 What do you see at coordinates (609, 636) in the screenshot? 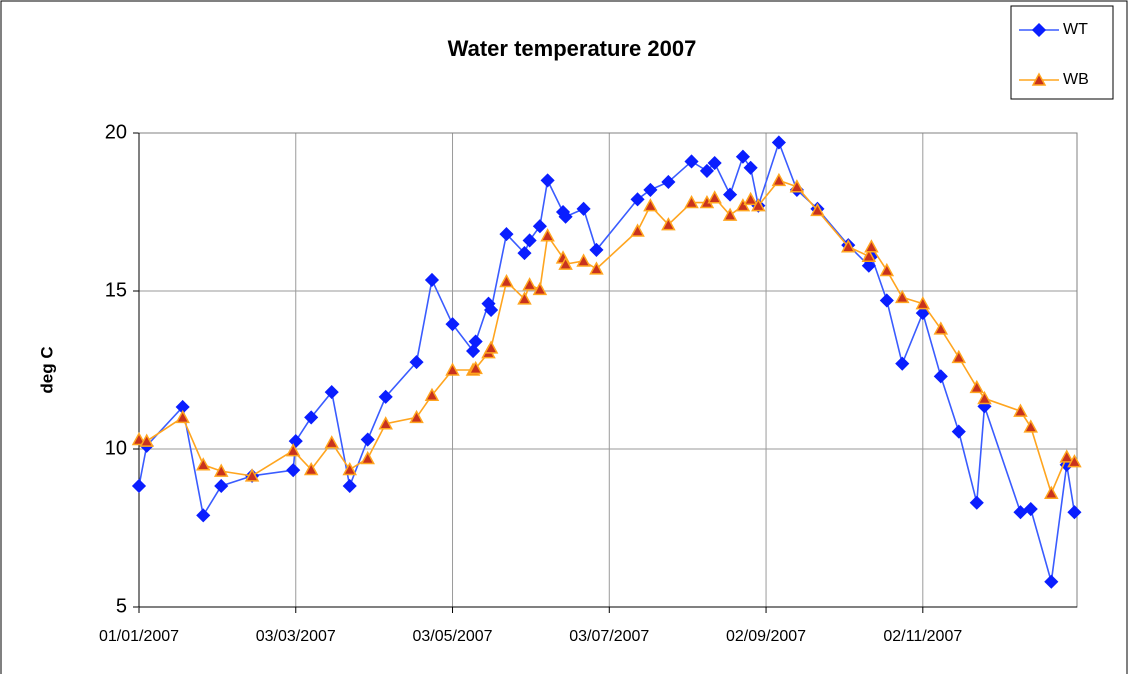
I see `x-tick-label: 03/07/2007` at bounding box center [609, 636].